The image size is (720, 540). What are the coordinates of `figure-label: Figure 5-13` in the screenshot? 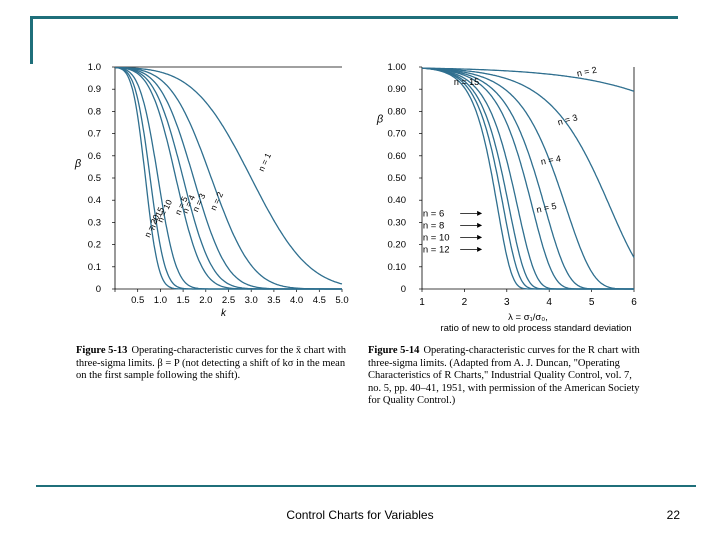 It's located at (102, 350).